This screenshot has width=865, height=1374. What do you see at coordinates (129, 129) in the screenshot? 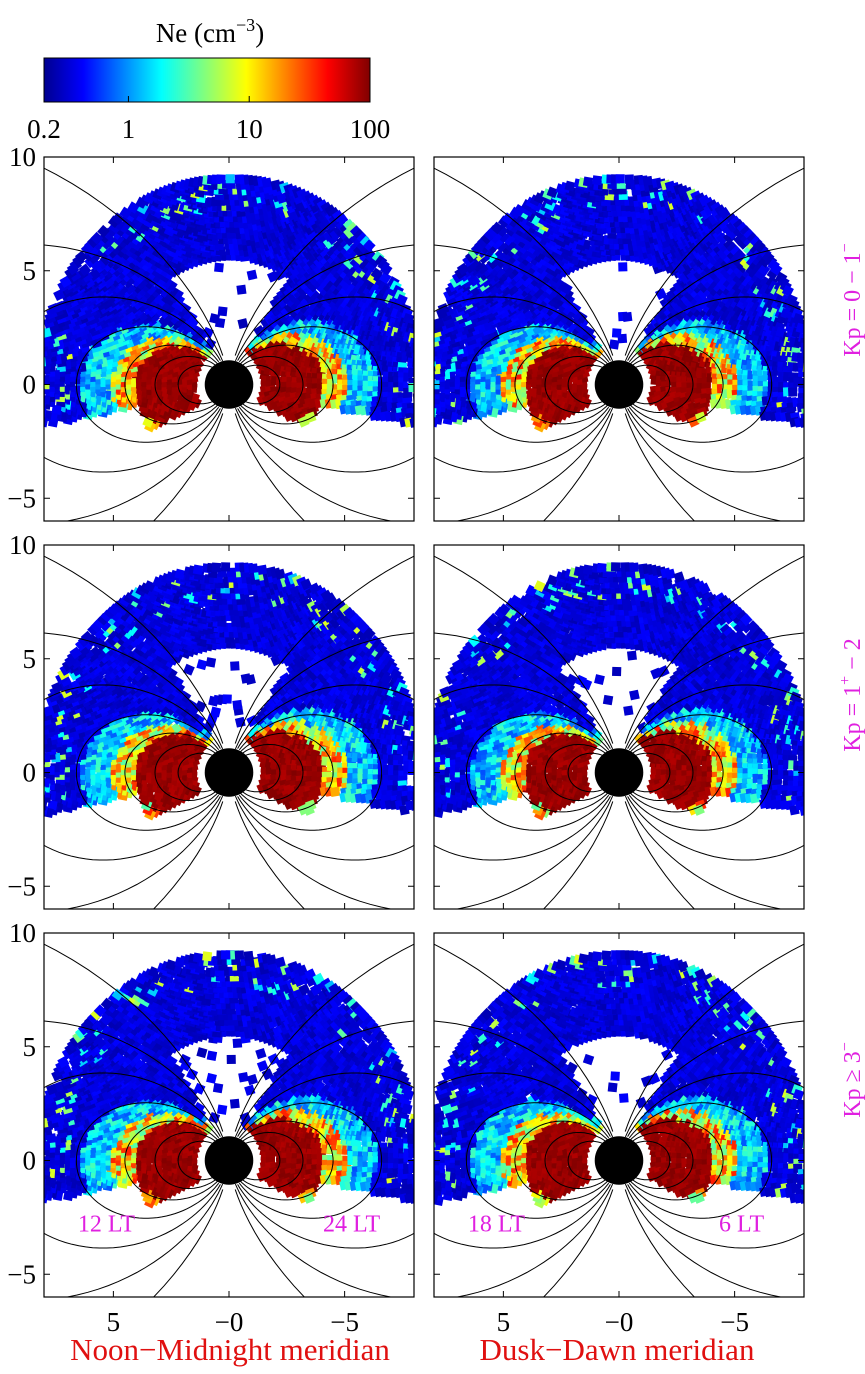
I see `colorbar-tick-label: 1` at bounding box center [129, 129].